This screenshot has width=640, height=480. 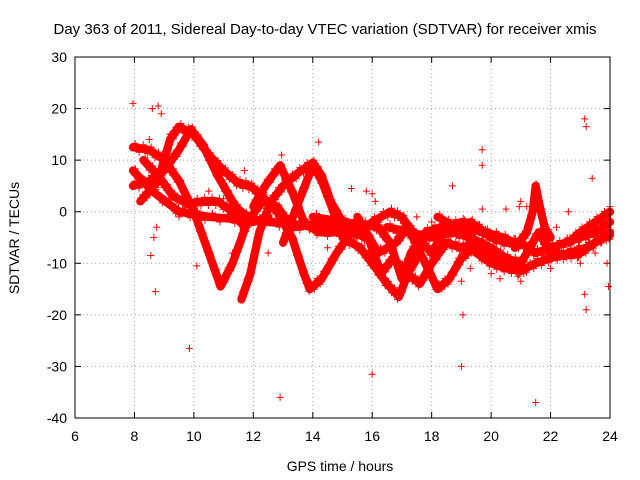 What do you see at coordinates (315, 204) in the screenshot?
I see `data-trace` at bounding box center [315, 204].